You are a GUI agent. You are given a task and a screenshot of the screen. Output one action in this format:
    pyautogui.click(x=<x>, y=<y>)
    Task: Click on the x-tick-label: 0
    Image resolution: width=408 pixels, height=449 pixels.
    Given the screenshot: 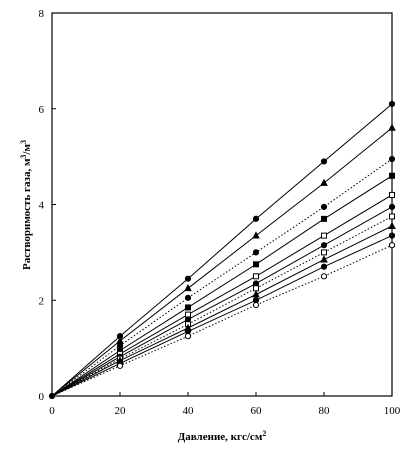 What is the action you would take?
    pyautogui.click(x=52, y=411)
    